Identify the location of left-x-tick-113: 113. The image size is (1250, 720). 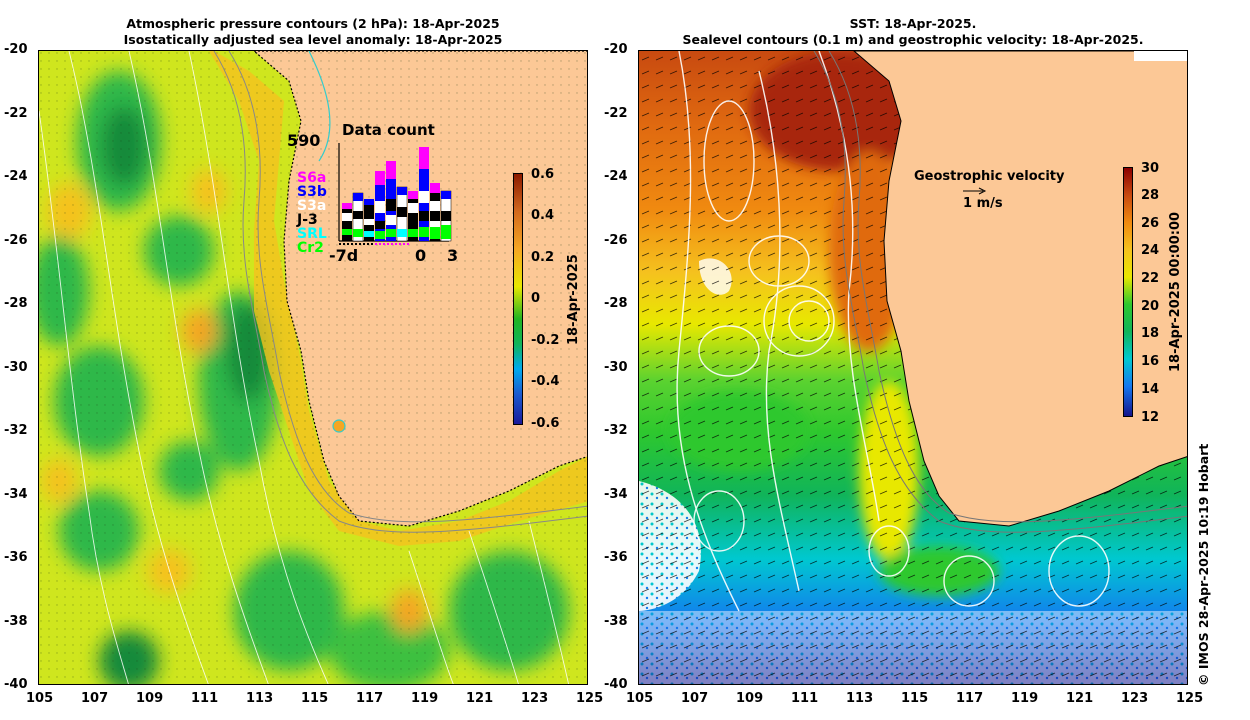
(260, 698).